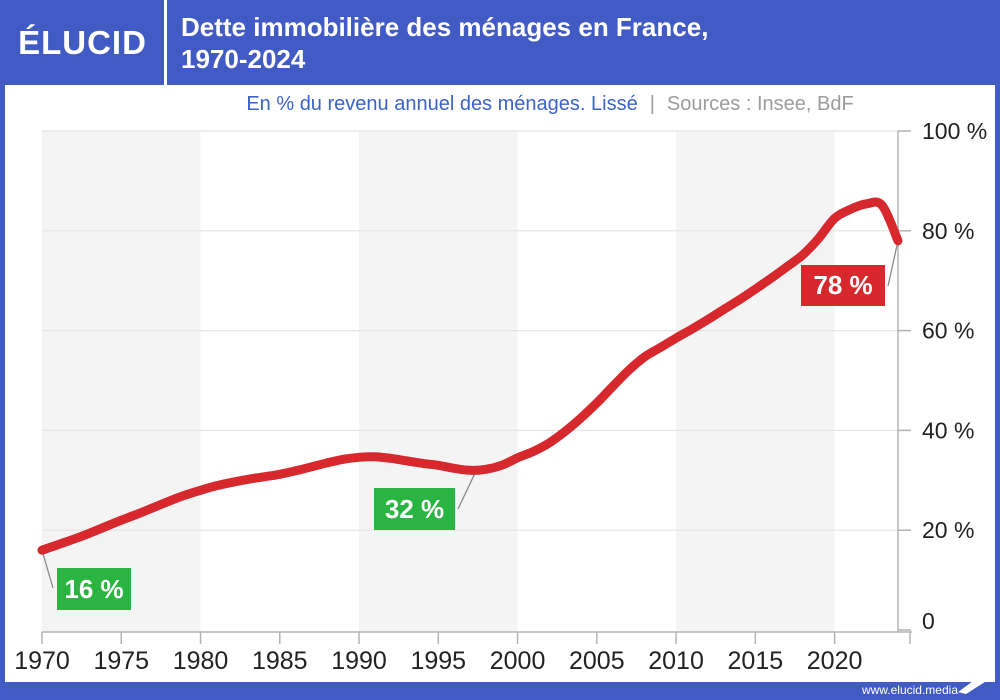  I want to click on x-tick-label: 1970, so click(42, 661).